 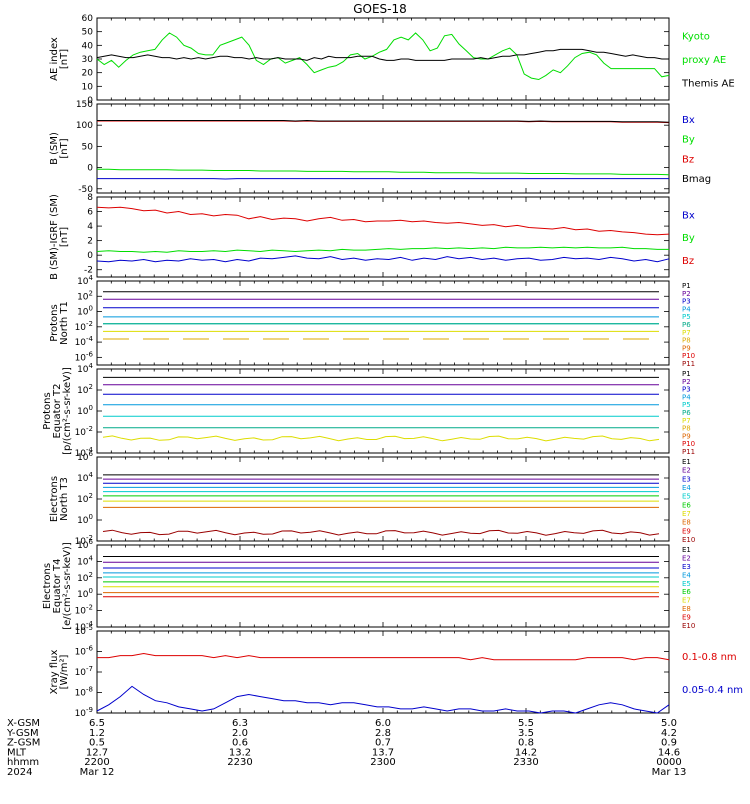 I want to click on footer-value: Mar 13, so click(x=669, y=772).